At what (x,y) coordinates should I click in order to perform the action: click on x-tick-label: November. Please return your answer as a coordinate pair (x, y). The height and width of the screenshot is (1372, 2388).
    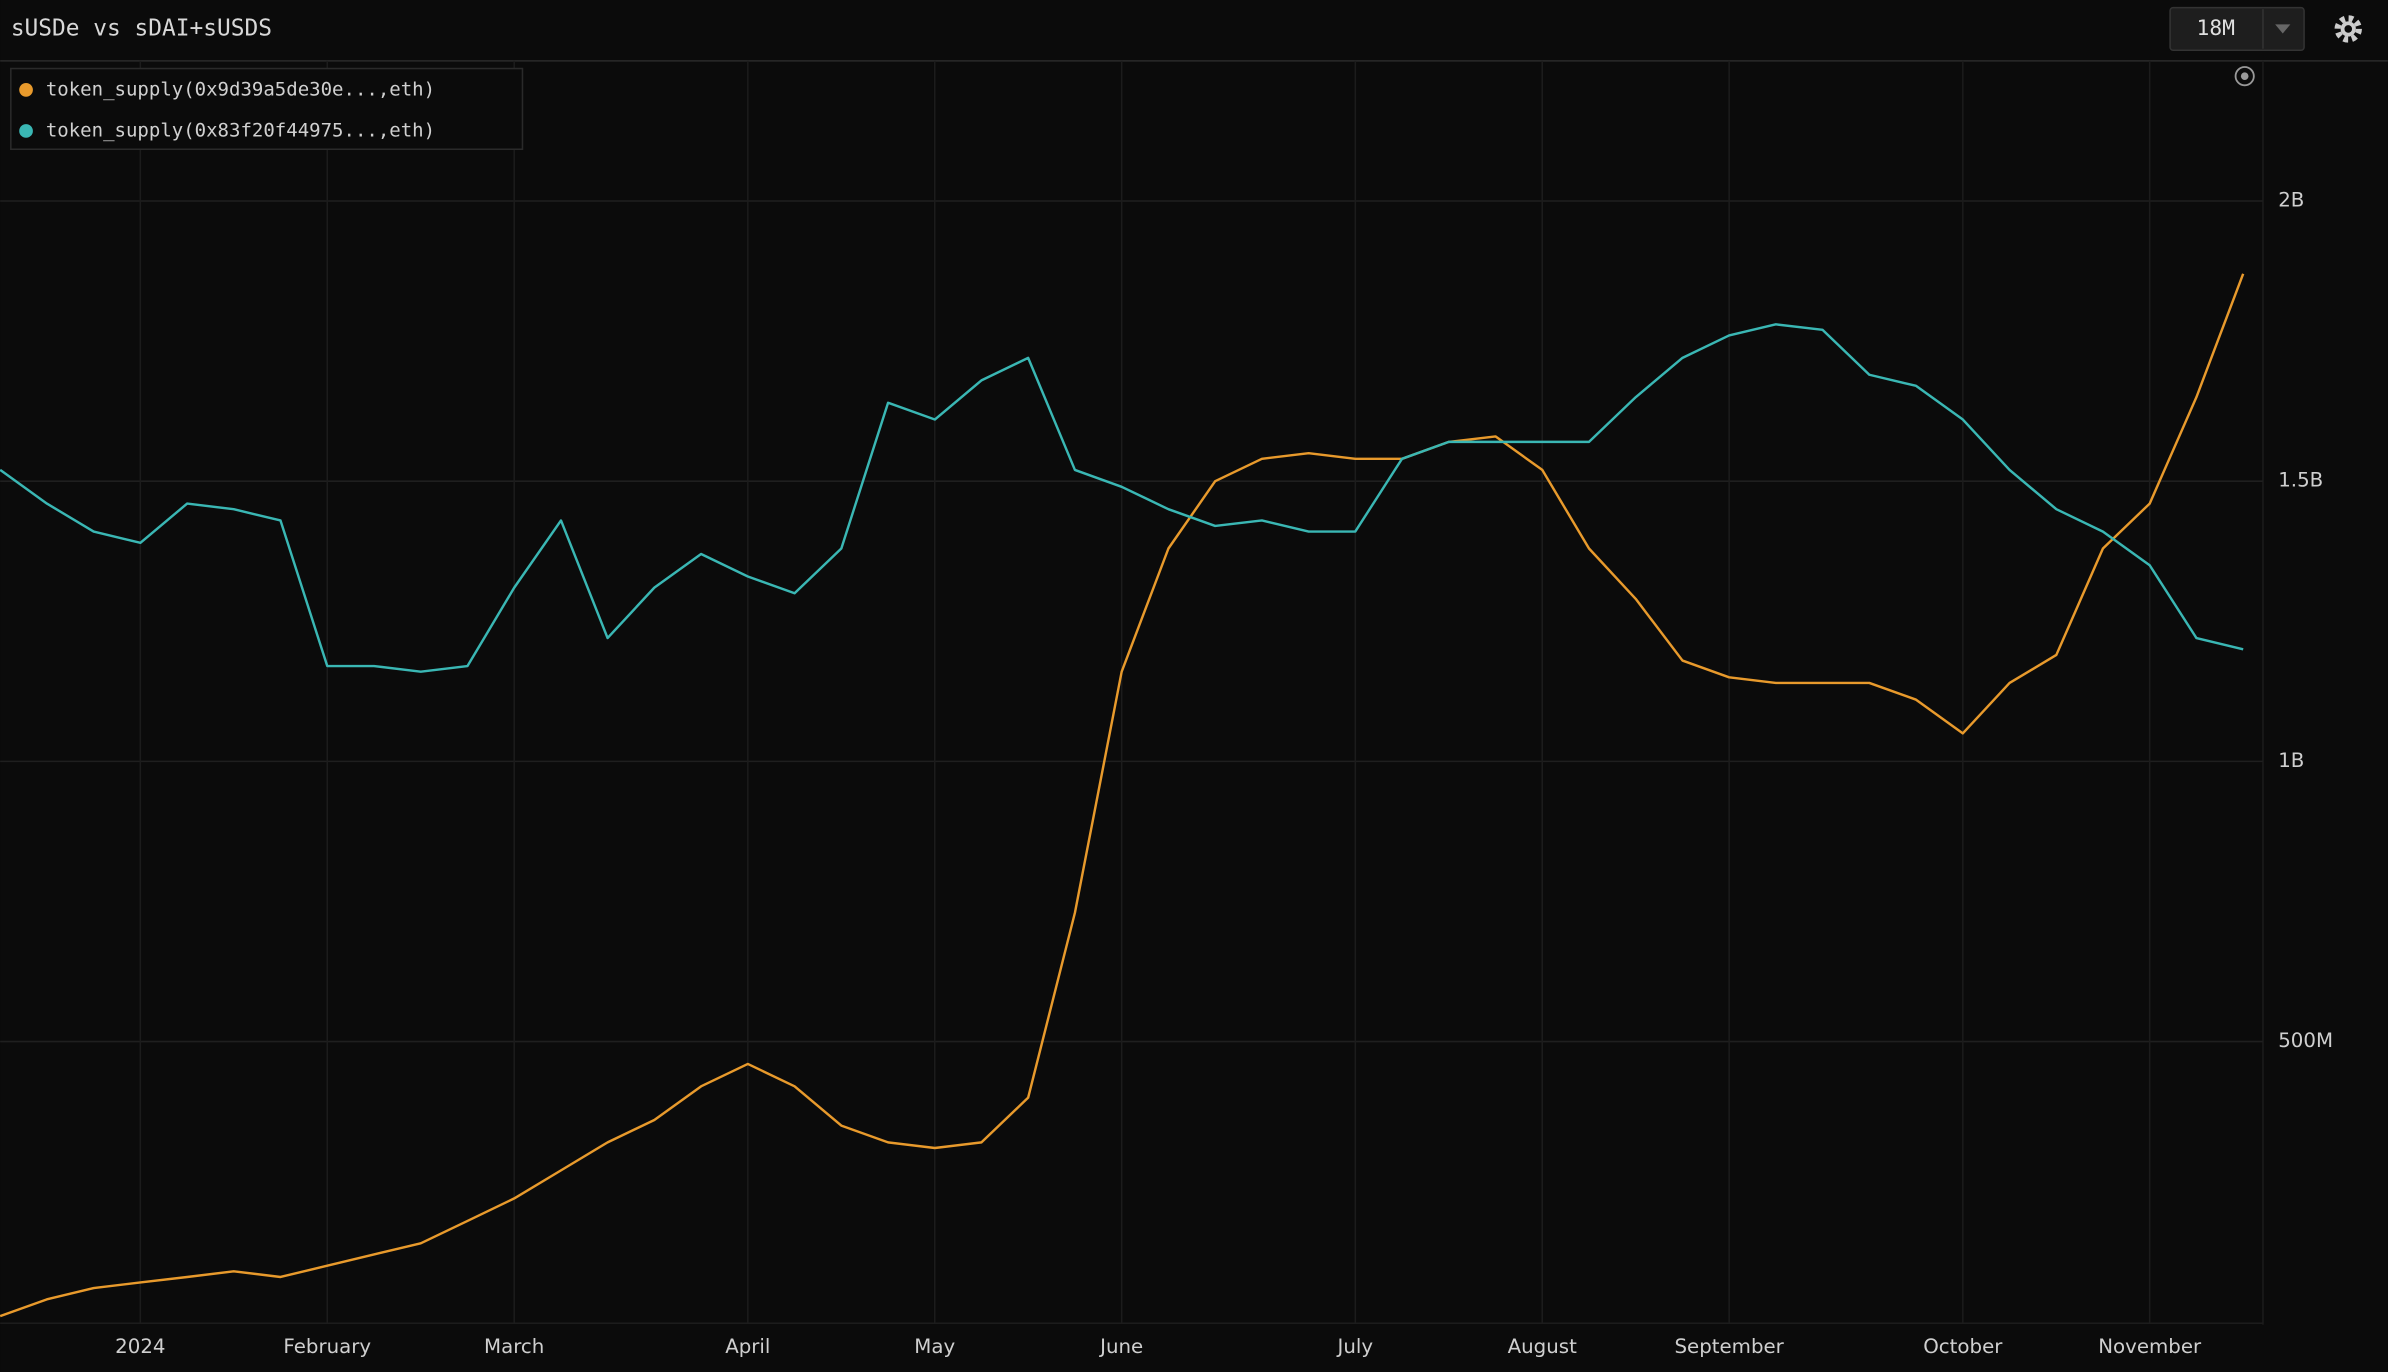
    Looking at the image, I should click on (2150, 1346).